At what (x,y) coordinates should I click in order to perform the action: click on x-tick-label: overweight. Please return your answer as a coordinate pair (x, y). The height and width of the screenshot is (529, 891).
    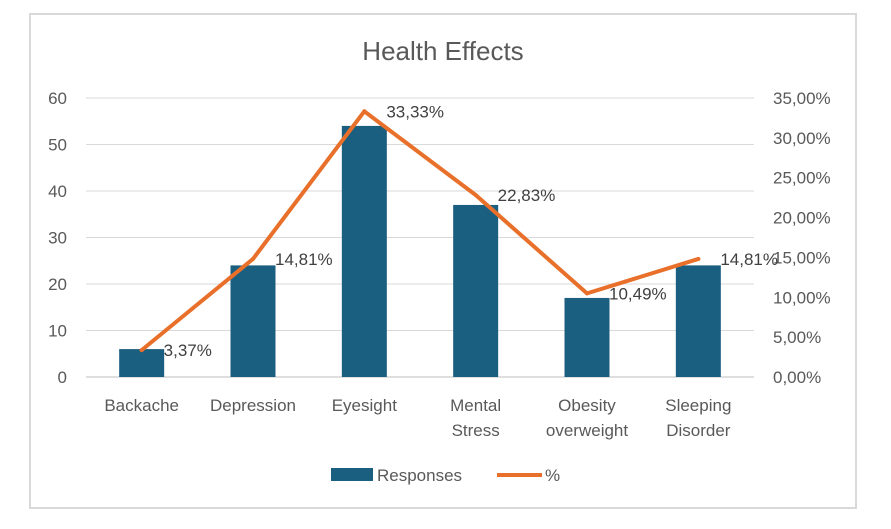
    Looking at the image, I should click on (587, 430).